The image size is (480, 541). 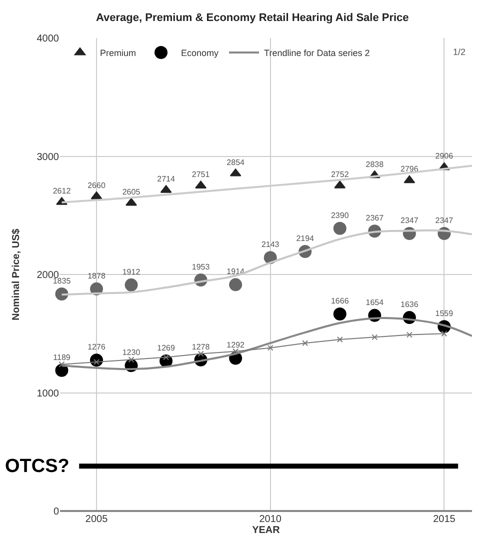 What do you see at coordinates (166, 347) in the screenshot?
I see `data-label: 1269` at bounding box center [166, 347].